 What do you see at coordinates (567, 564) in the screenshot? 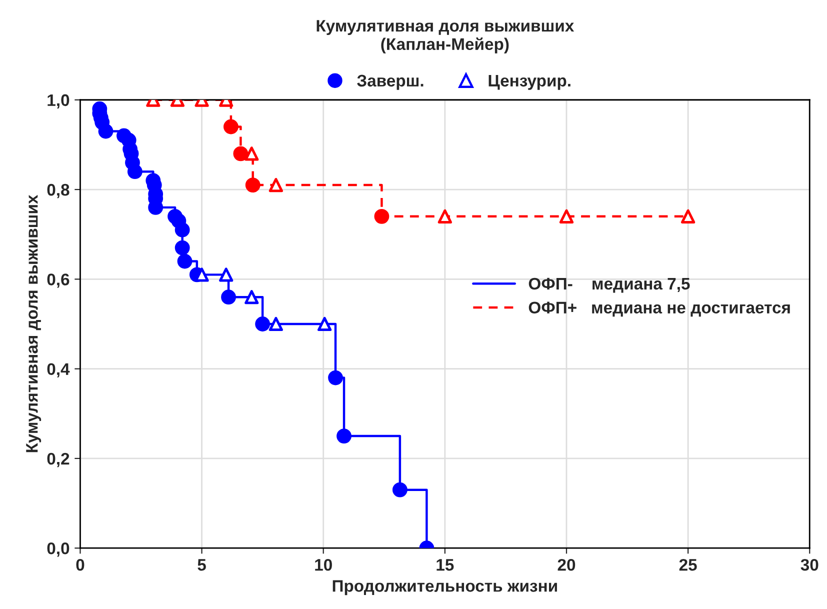
I see `x-tick-label: 20` at bounding box center [567, 564].